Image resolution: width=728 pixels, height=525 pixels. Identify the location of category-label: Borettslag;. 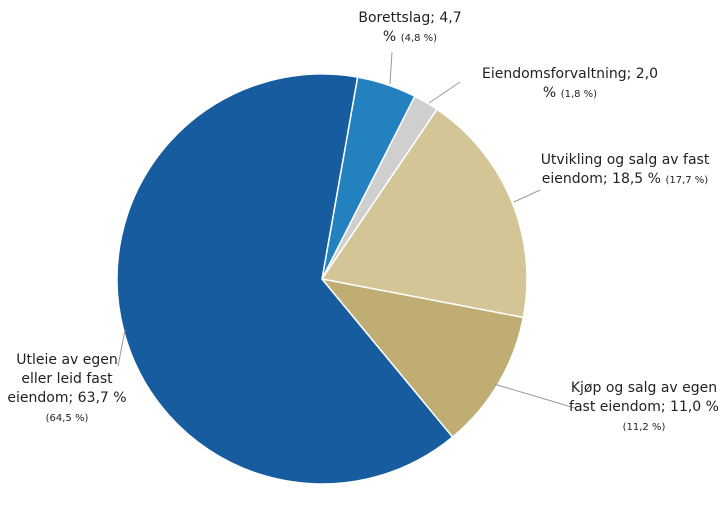
(396, 18).